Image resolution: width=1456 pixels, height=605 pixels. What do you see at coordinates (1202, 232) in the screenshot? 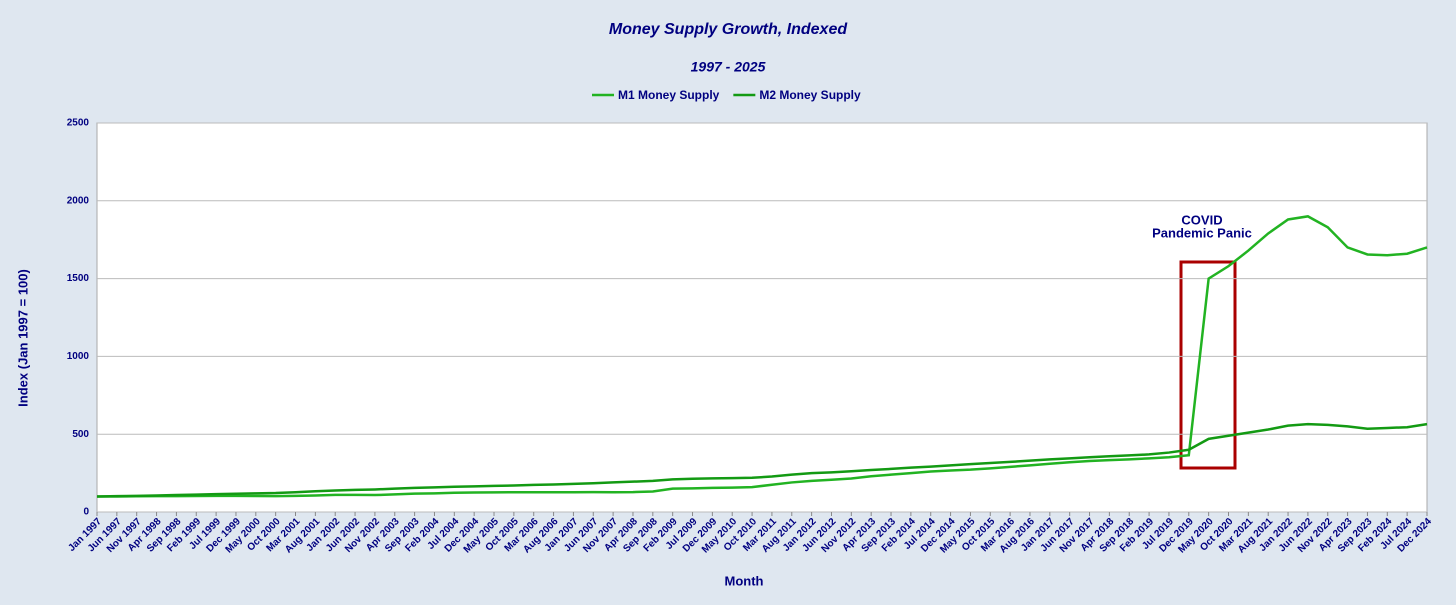
I see `annotation: Pandemic Panic` at bounding box center [1202, 232].